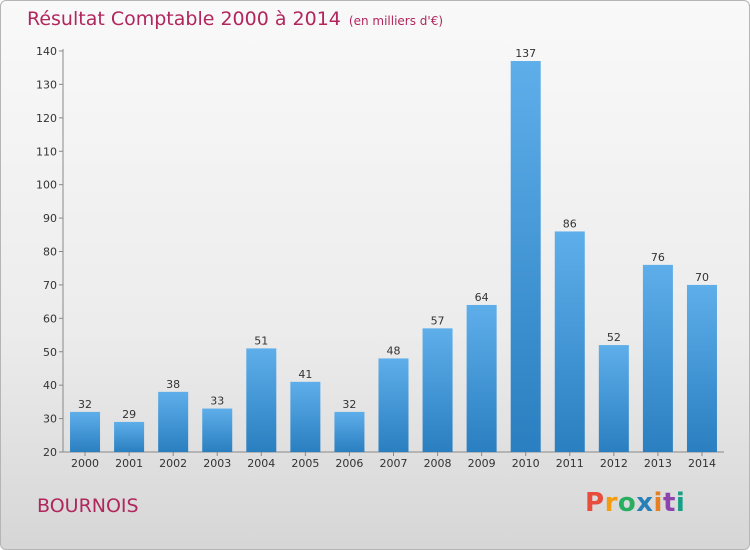 The width and height of the screenshot is (750, 550). I want to click on bar-2007, so click(393, 405).